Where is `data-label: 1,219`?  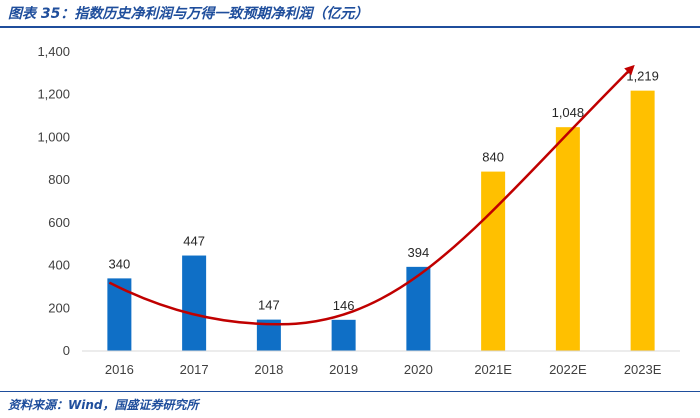
data-label: 1,219 is located at coordinates (642, 76).